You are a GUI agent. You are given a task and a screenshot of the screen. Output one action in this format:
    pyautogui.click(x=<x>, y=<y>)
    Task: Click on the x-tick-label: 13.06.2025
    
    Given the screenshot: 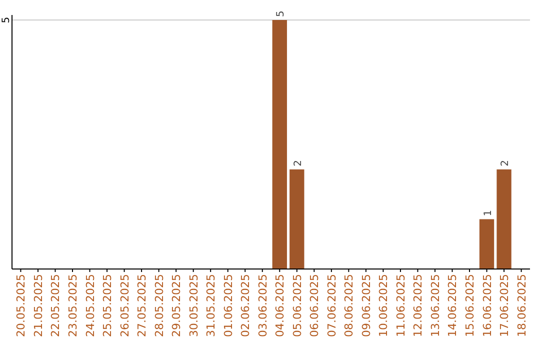 What is the action you would take?
    pyautogui.click(x=435, y=305)
    